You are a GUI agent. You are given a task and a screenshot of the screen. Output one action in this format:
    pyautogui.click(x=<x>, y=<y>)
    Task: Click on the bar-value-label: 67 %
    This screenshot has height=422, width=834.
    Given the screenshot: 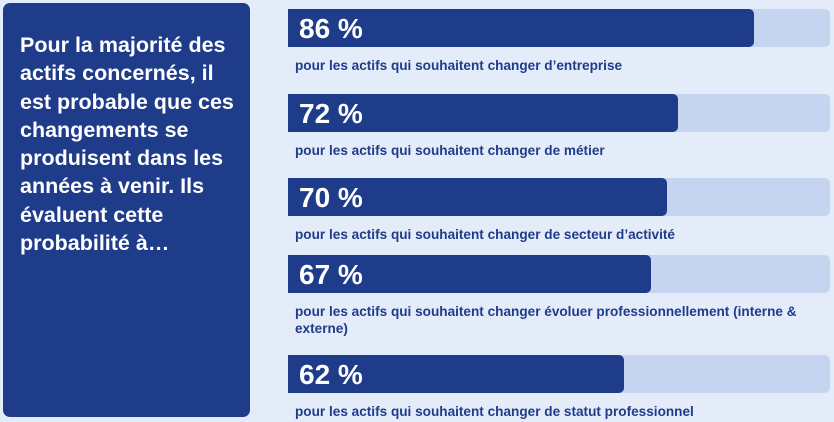 What is the action you would take?
    pyautogui.click(x=331, y=274)
    